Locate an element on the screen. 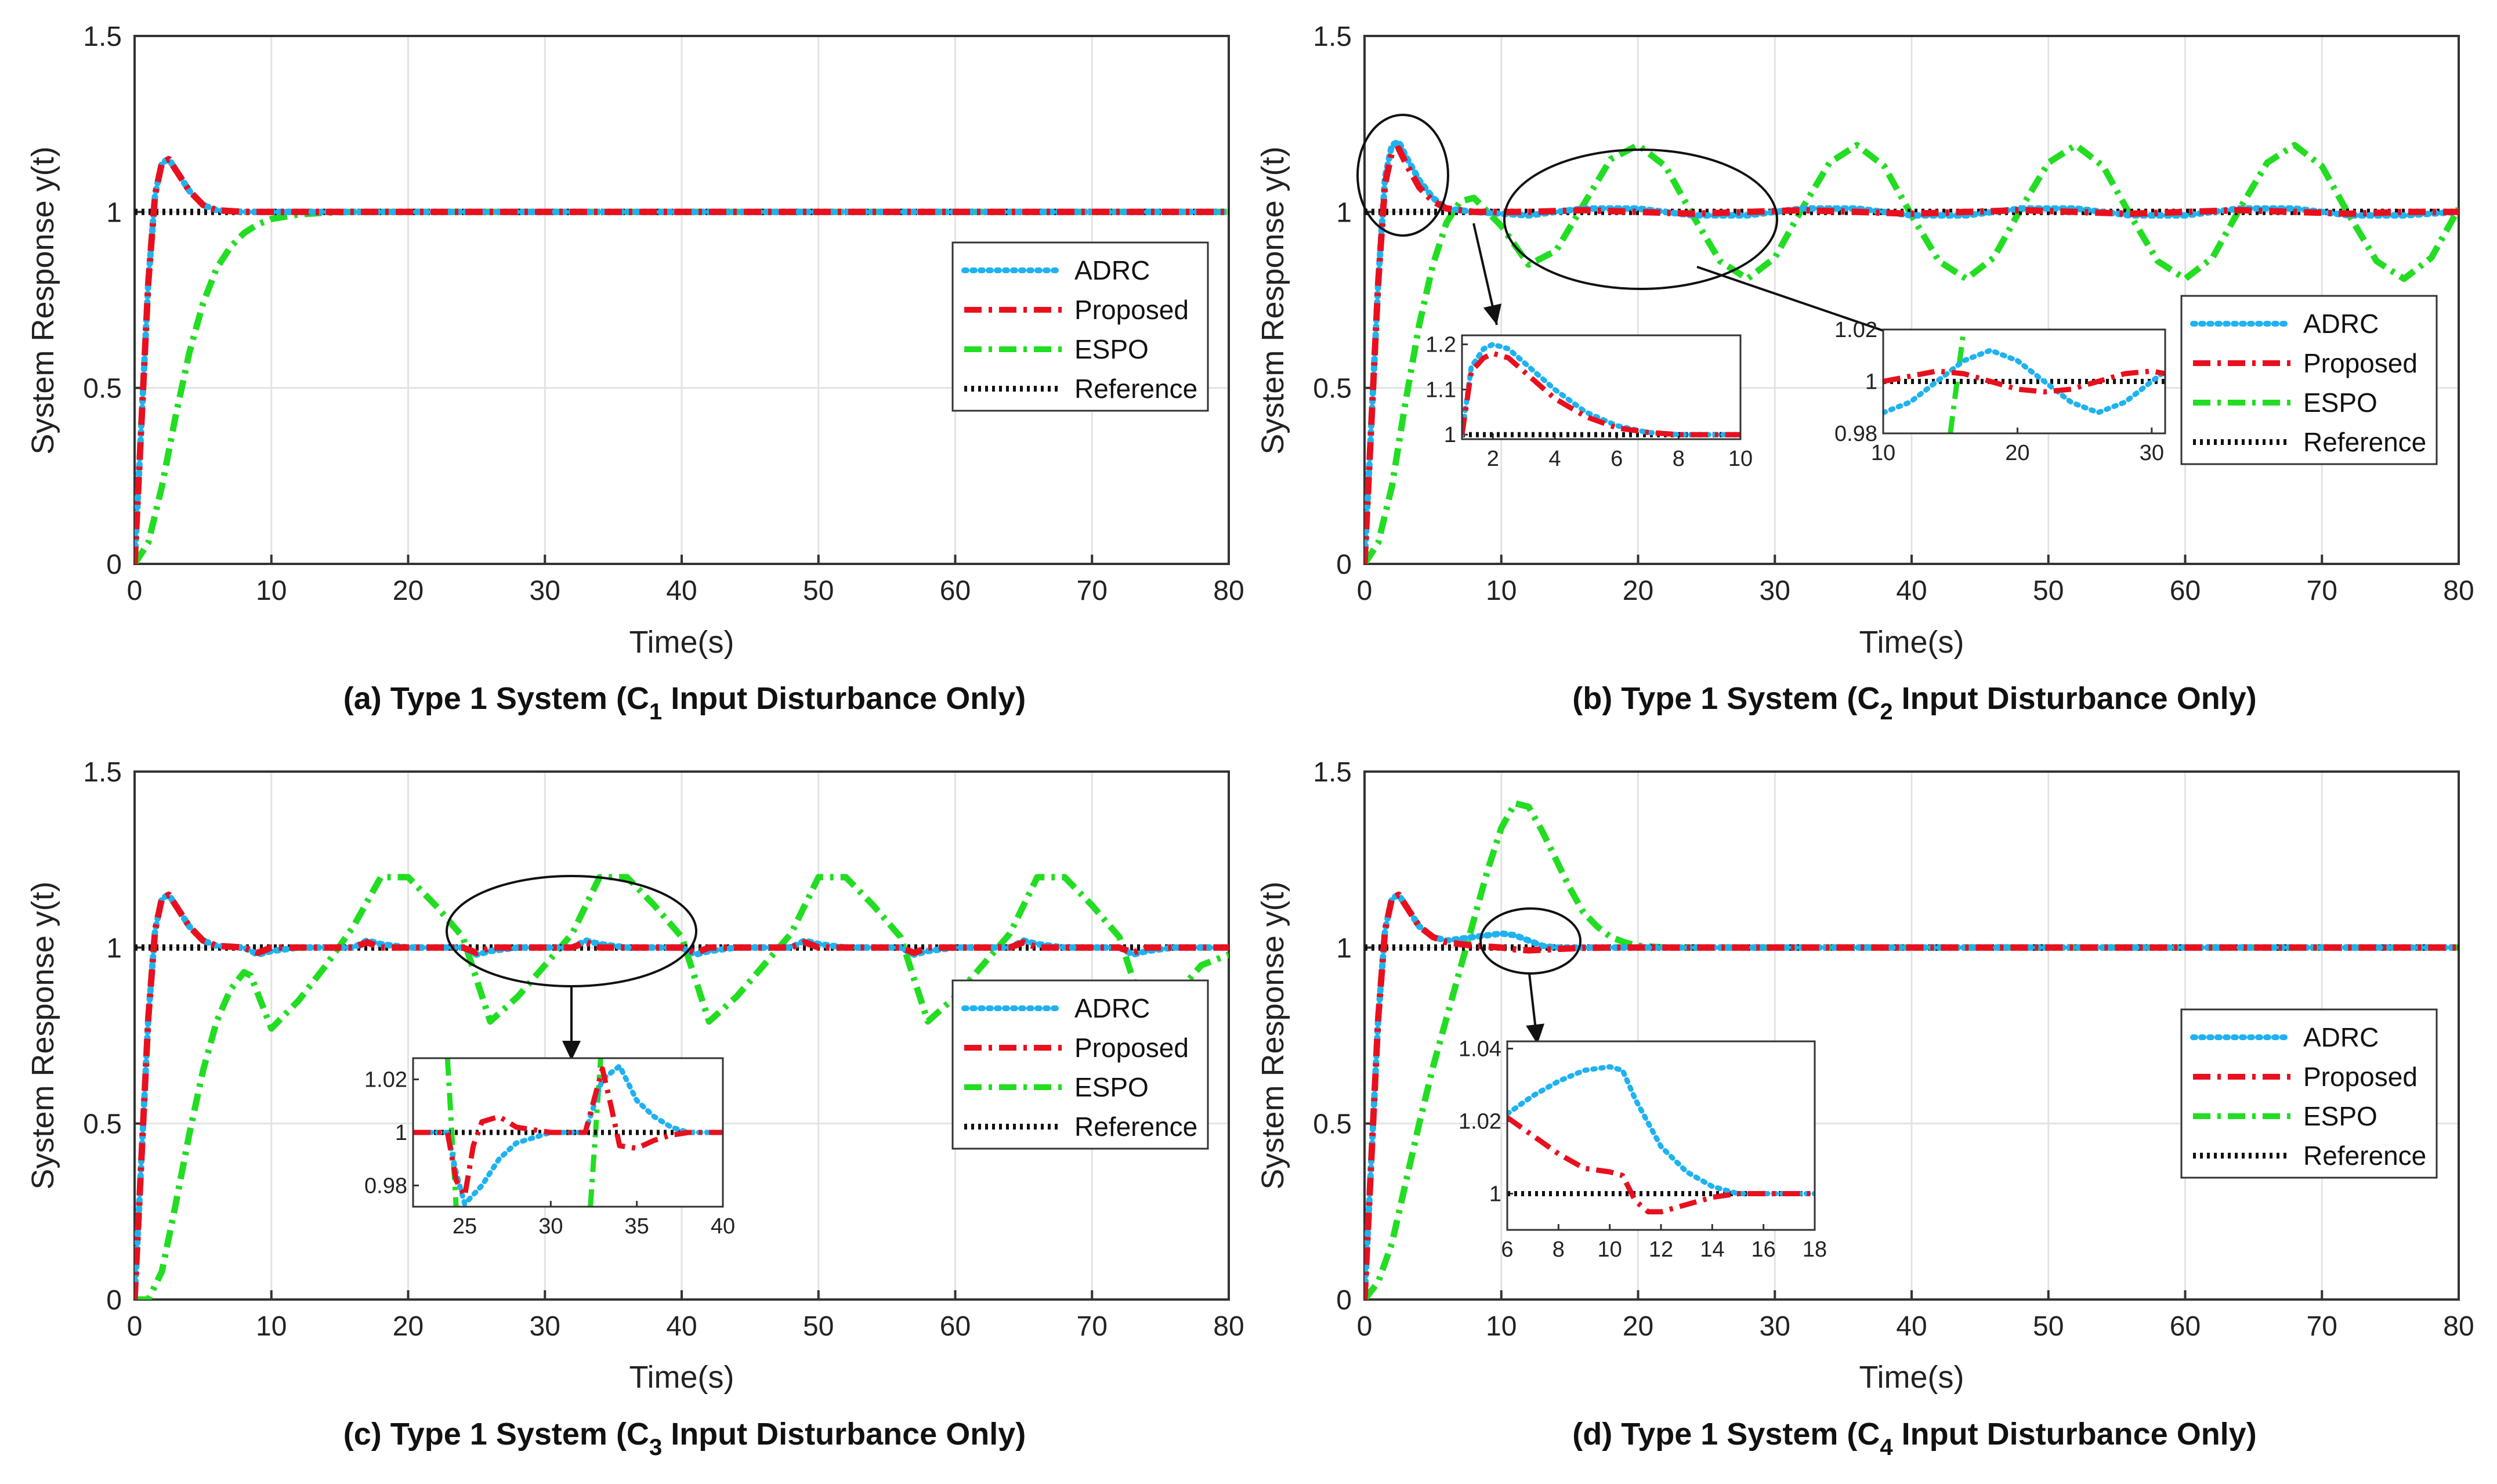  inset-y-tick-label: 1.1 is located at coordinates (1440, 390).